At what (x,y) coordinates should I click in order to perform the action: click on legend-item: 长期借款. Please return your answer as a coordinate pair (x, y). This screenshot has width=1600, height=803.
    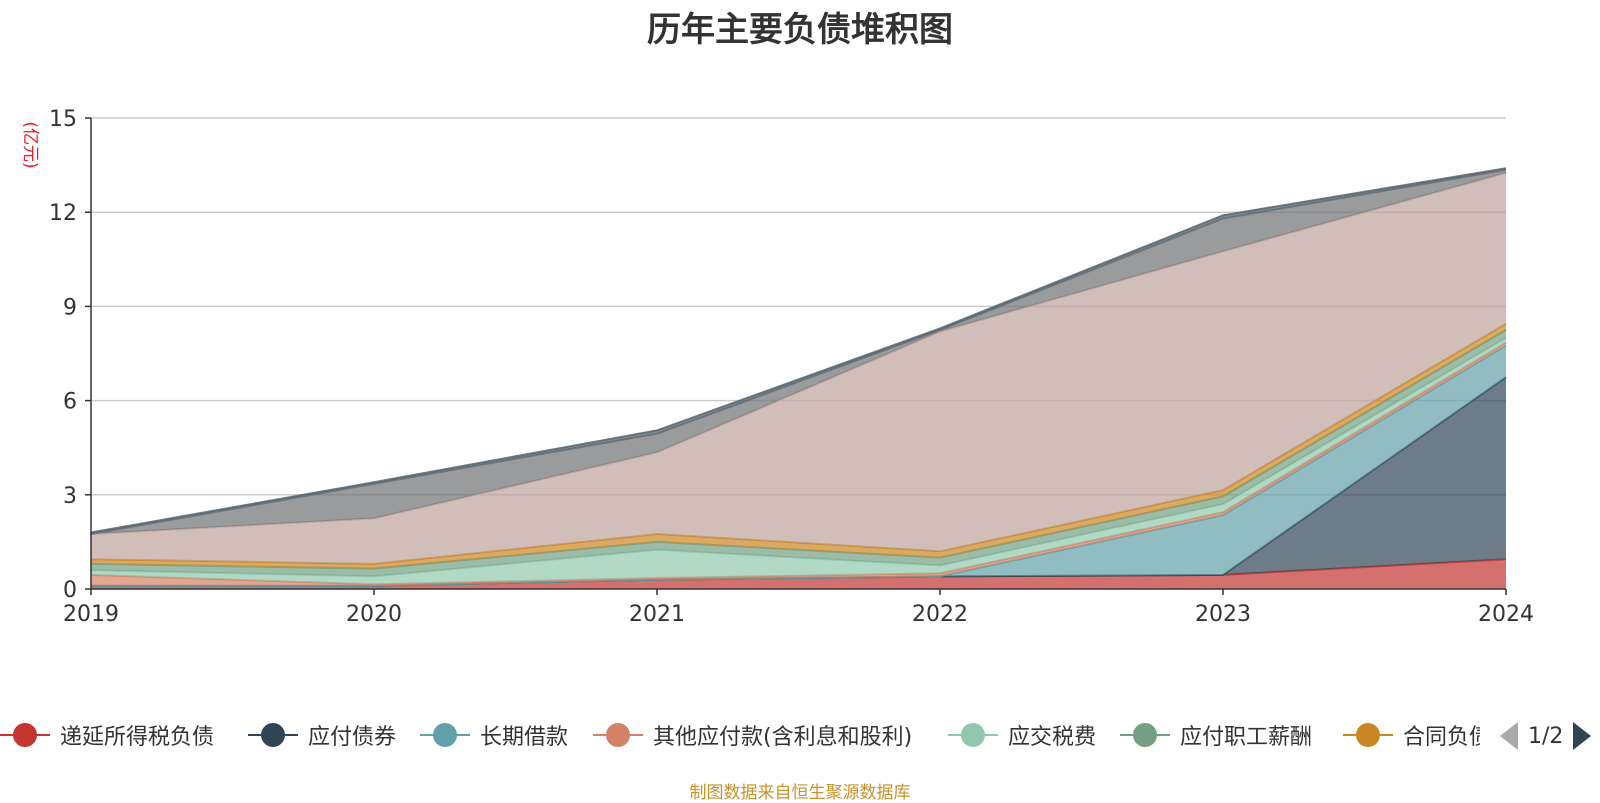
    Looking at the image, I should click on (494, 735).